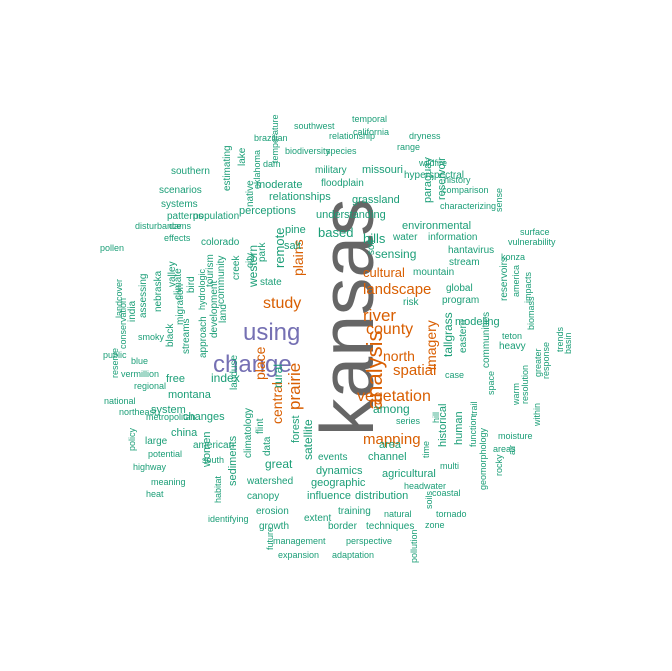  Describe the element at coordinates (168, 410) in the screenshot. I see `cloud-word: system` at that location.